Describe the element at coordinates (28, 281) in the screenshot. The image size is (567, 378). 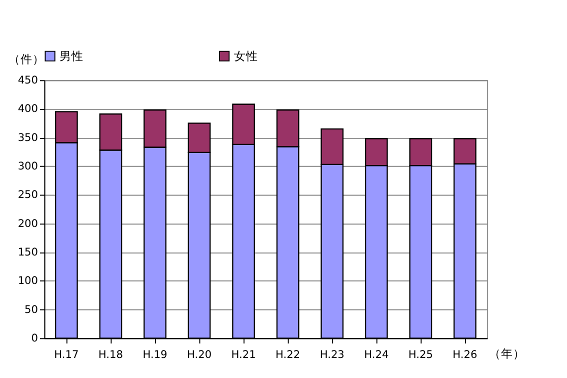
I see `y-tick-label: 100` at that location.